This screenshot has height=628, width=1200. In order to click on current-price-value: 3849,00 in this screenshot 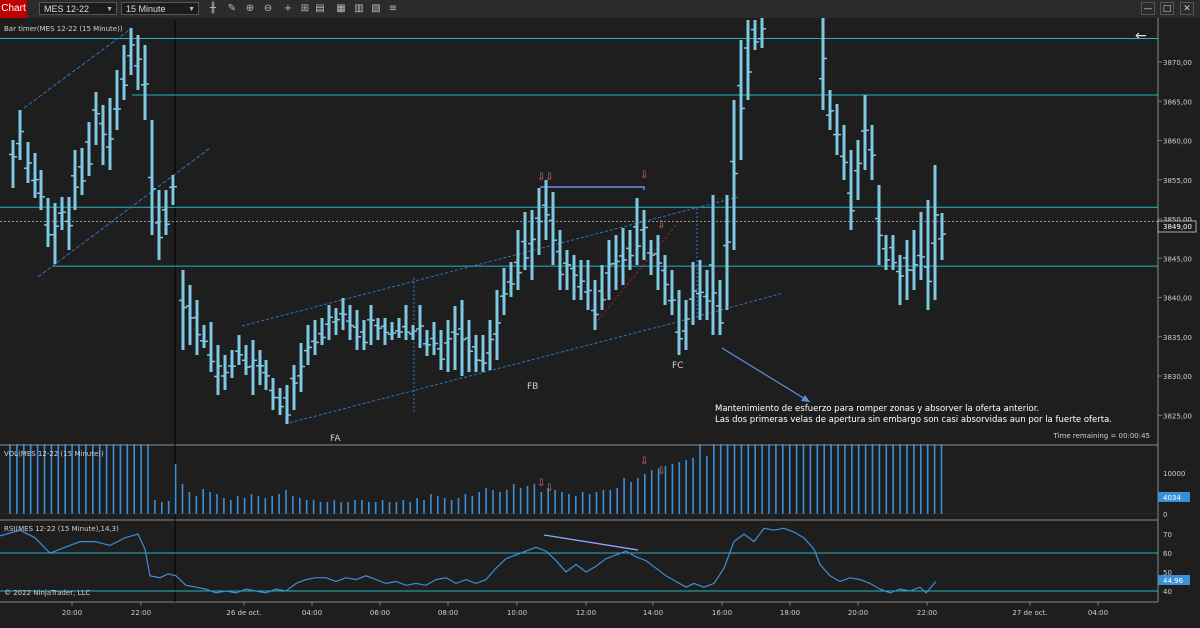, I will do `click(1177, 227)`.